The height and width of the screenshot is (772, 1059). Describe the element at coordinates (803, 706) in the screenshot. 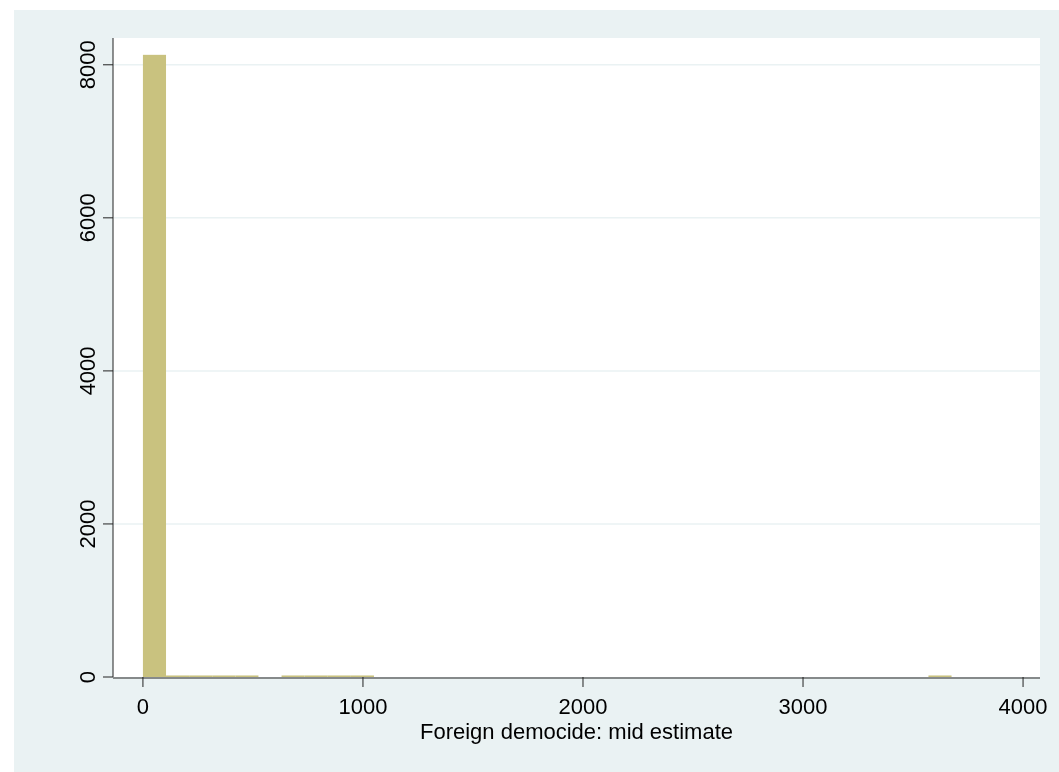

I see `x-tick-label: 3000` at that location.